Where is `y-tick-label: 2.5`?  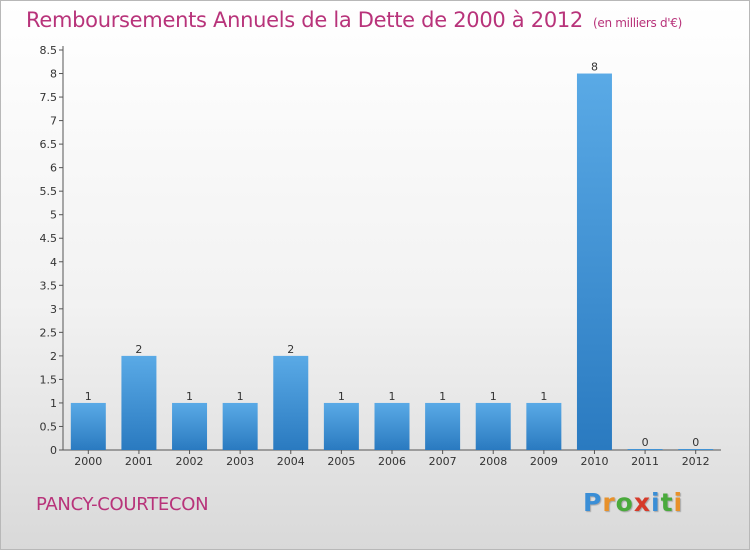 y-tick-label: 2.5 is located at coordinates (49, 332).